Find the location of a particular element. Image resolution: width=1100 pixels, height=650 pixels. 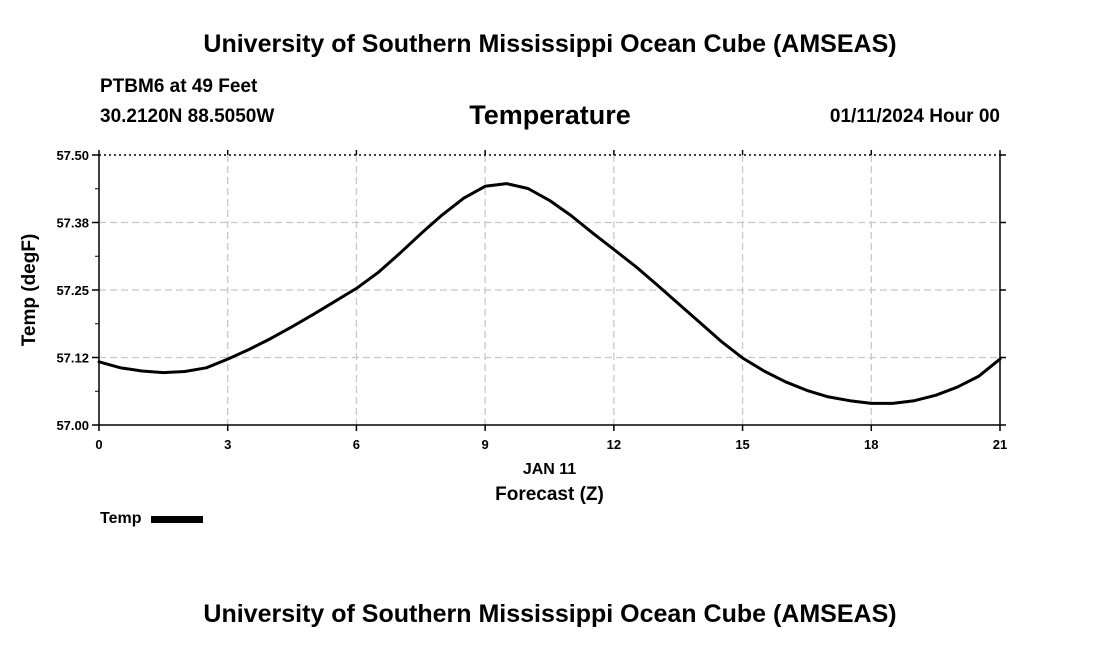

station-name: PTBM6 at 49 Feet is located at coordinates (179, 86).